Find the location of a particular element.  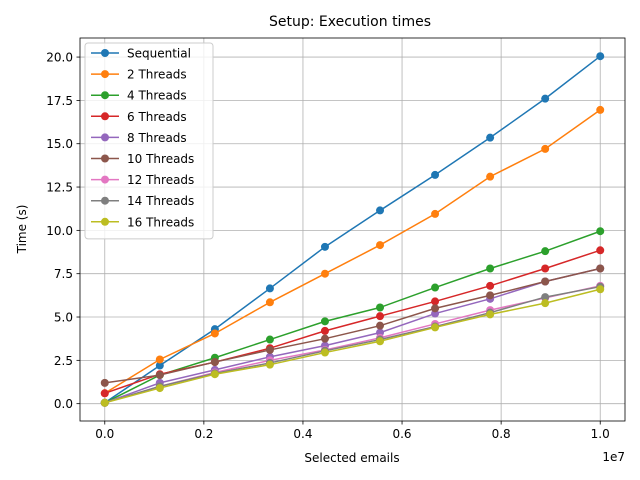

y-tick-label: 15.0 is located at coordinates (59, 144).